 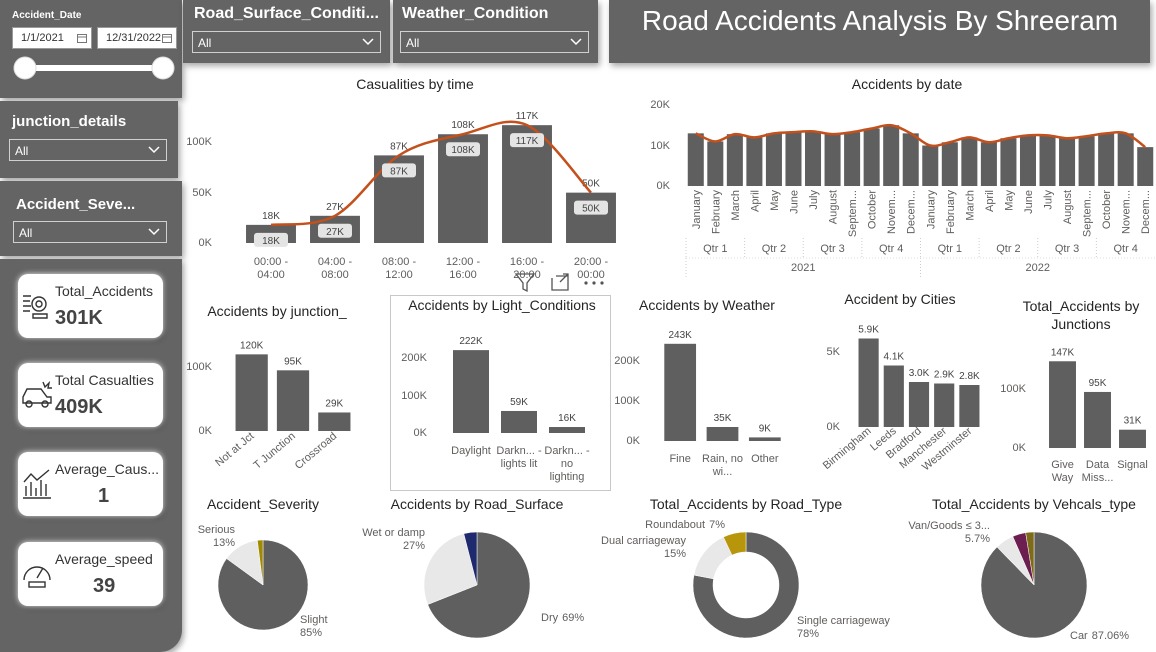 I want to click on date-start: 1/1/2021, so click(x=42, y=38).